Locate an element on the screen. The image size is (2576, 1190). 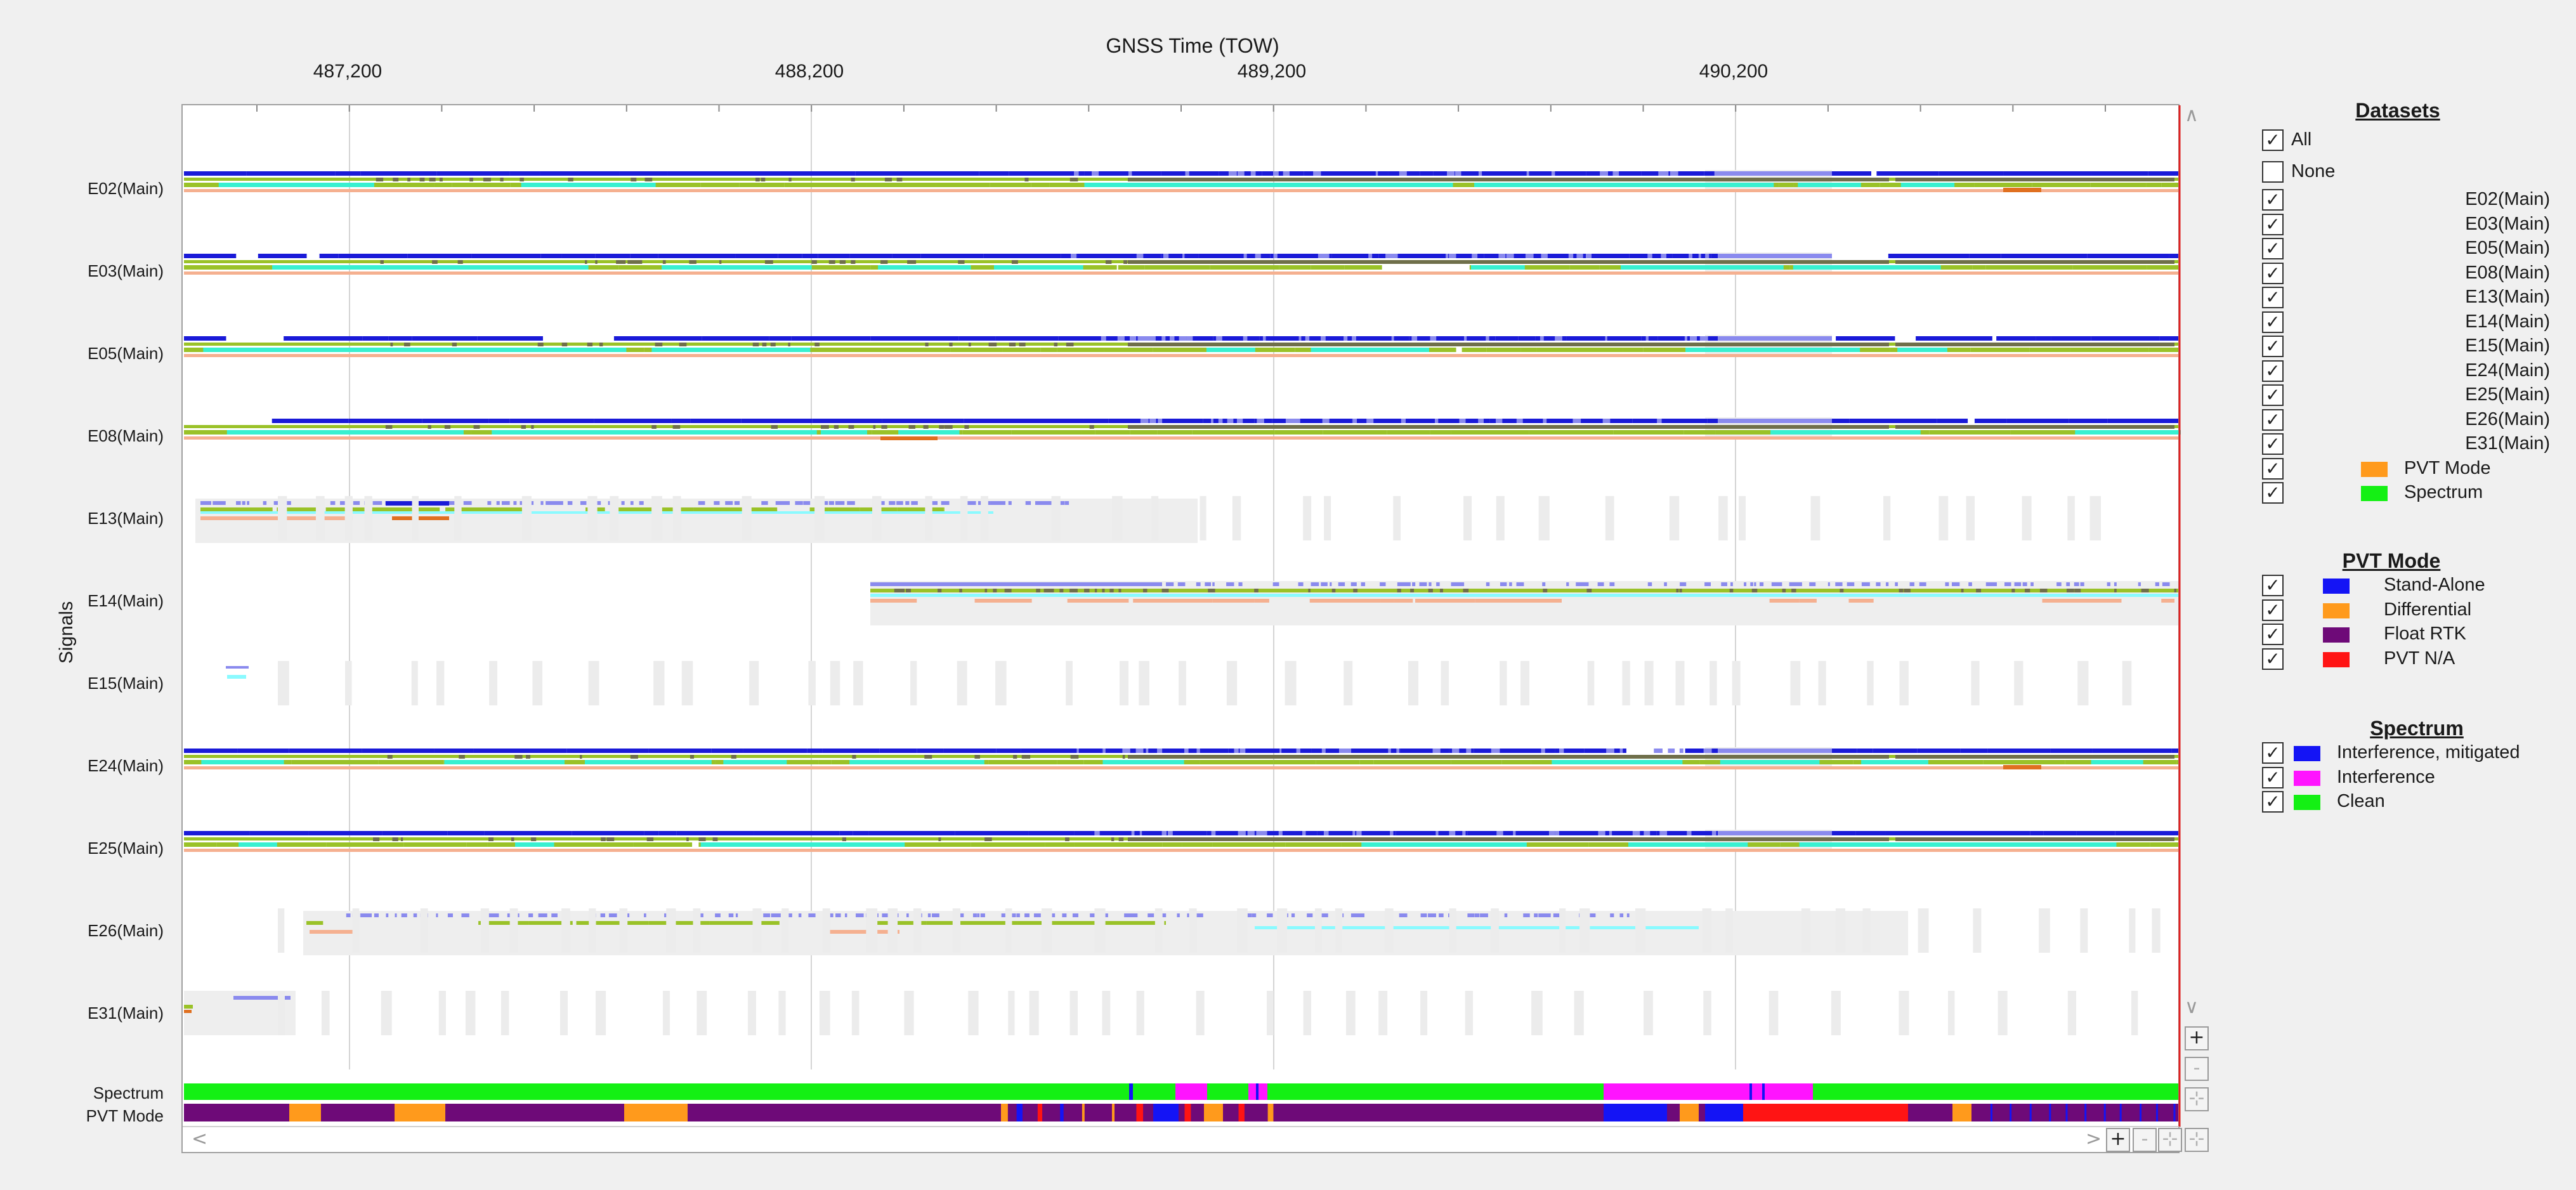
scroll-left-arrow: < is located at coordinates (200, 1139).